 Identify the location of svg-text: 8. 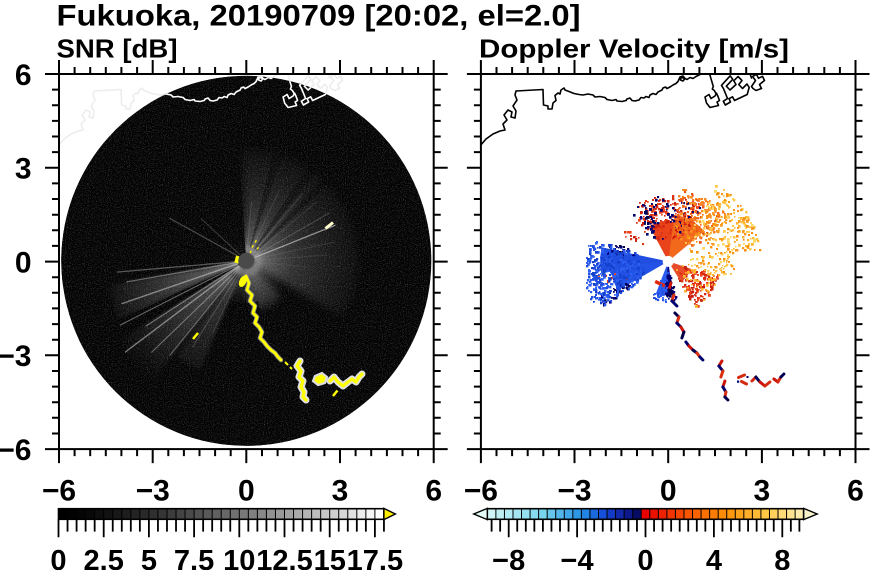
(782, 557).